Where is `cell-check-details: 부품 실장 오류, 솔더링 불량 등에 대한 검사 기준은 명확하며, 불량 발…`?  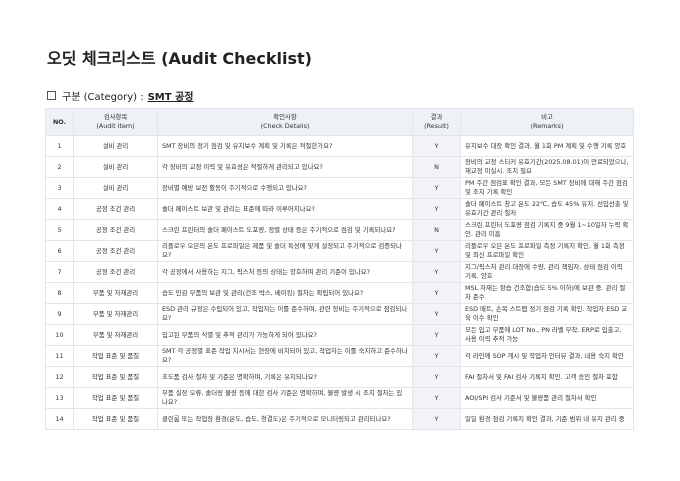
cell-check-details: 부품 실장 오류, 솔더링 불량 등에 대한 검사 기준은 명확하며, 불량 발… is located at coordinates (285, 398).